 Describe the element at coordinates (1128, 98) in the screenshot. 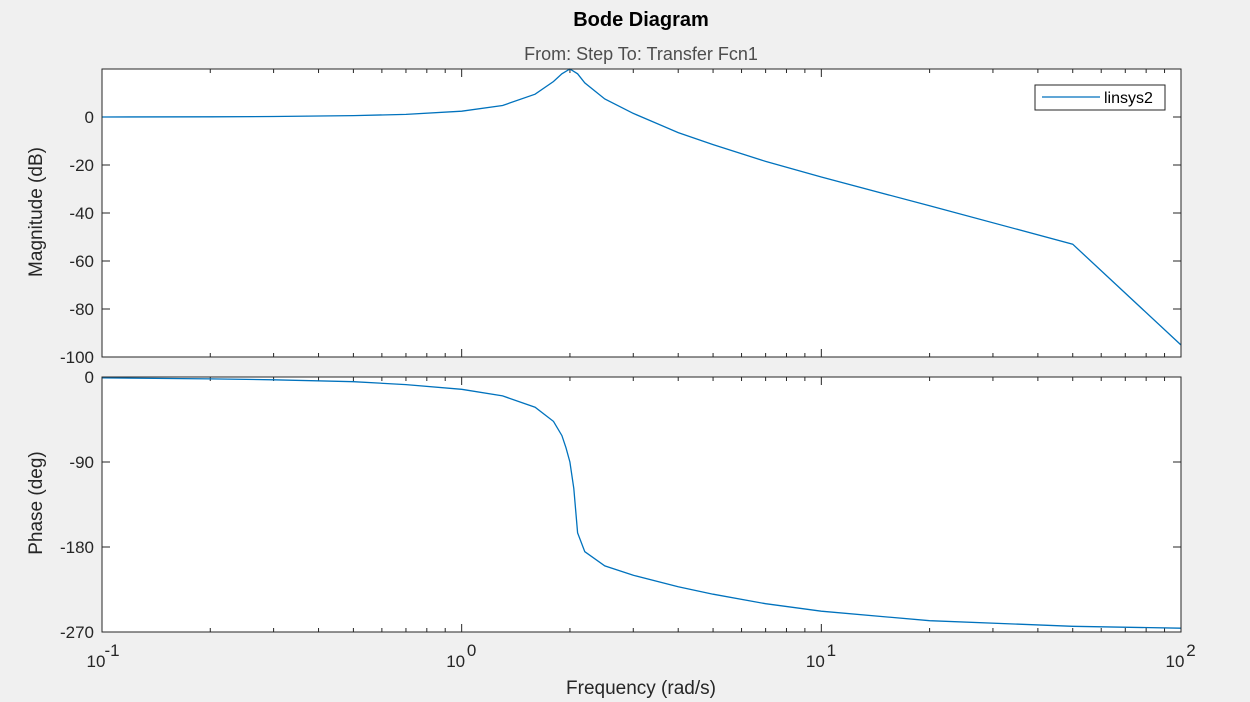

I see `legend-entry-linsys2: linsys2` at that location.